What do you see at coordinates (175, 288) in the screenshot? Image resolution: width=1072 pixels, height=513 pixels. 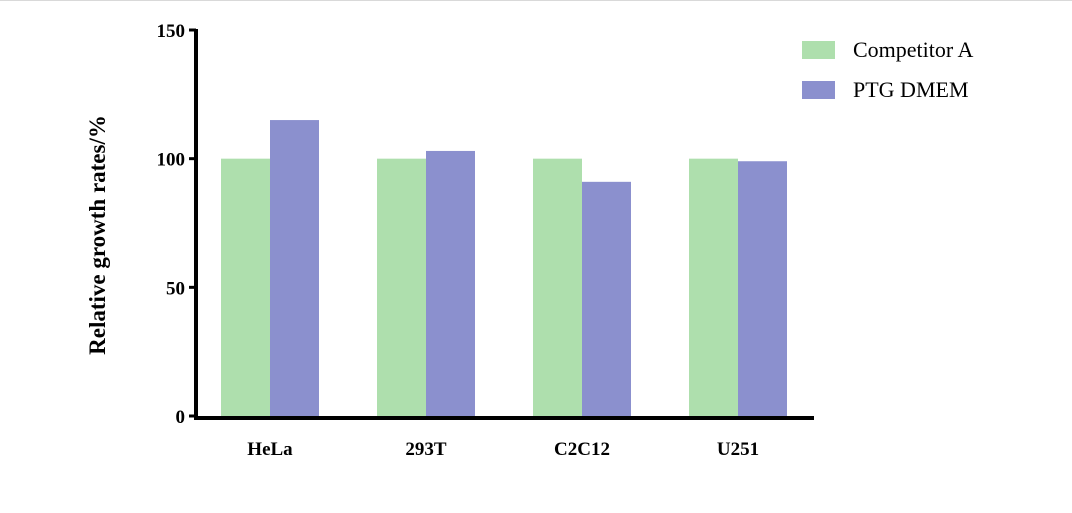 I see `y-tick-label: 50` at bounding box center [175, 288].